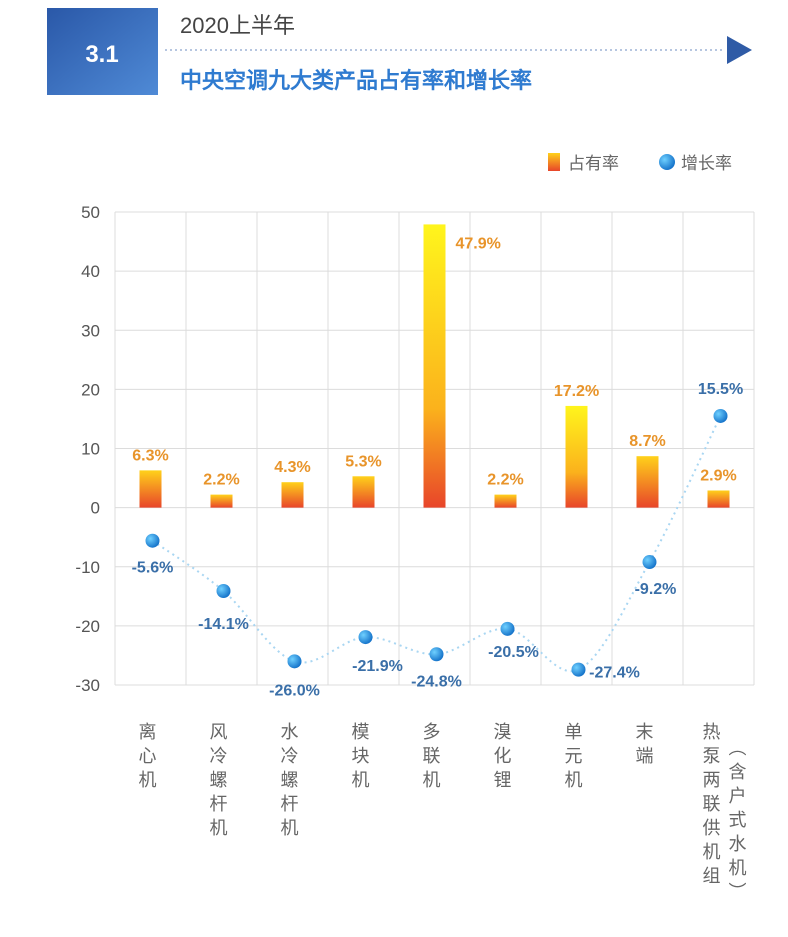 The width and height of the screenshot is (788, 937). Describe the element at coordinates (706, 163) in the screenshot. I see `legend-growth-label: 增长率` at that location.